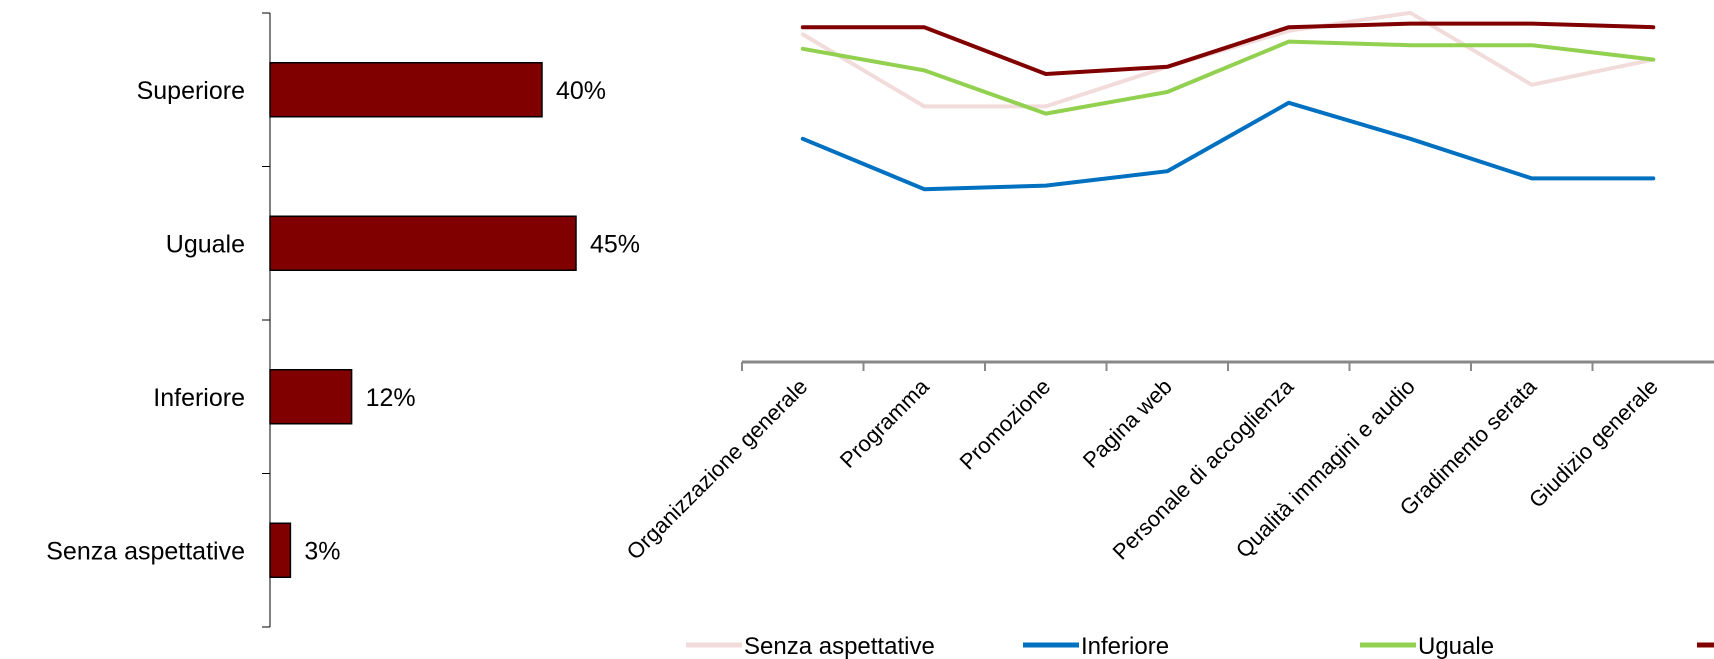 The image size is (1714, 659). I want to click on bar-value-label: 12%, so click(391, 398).